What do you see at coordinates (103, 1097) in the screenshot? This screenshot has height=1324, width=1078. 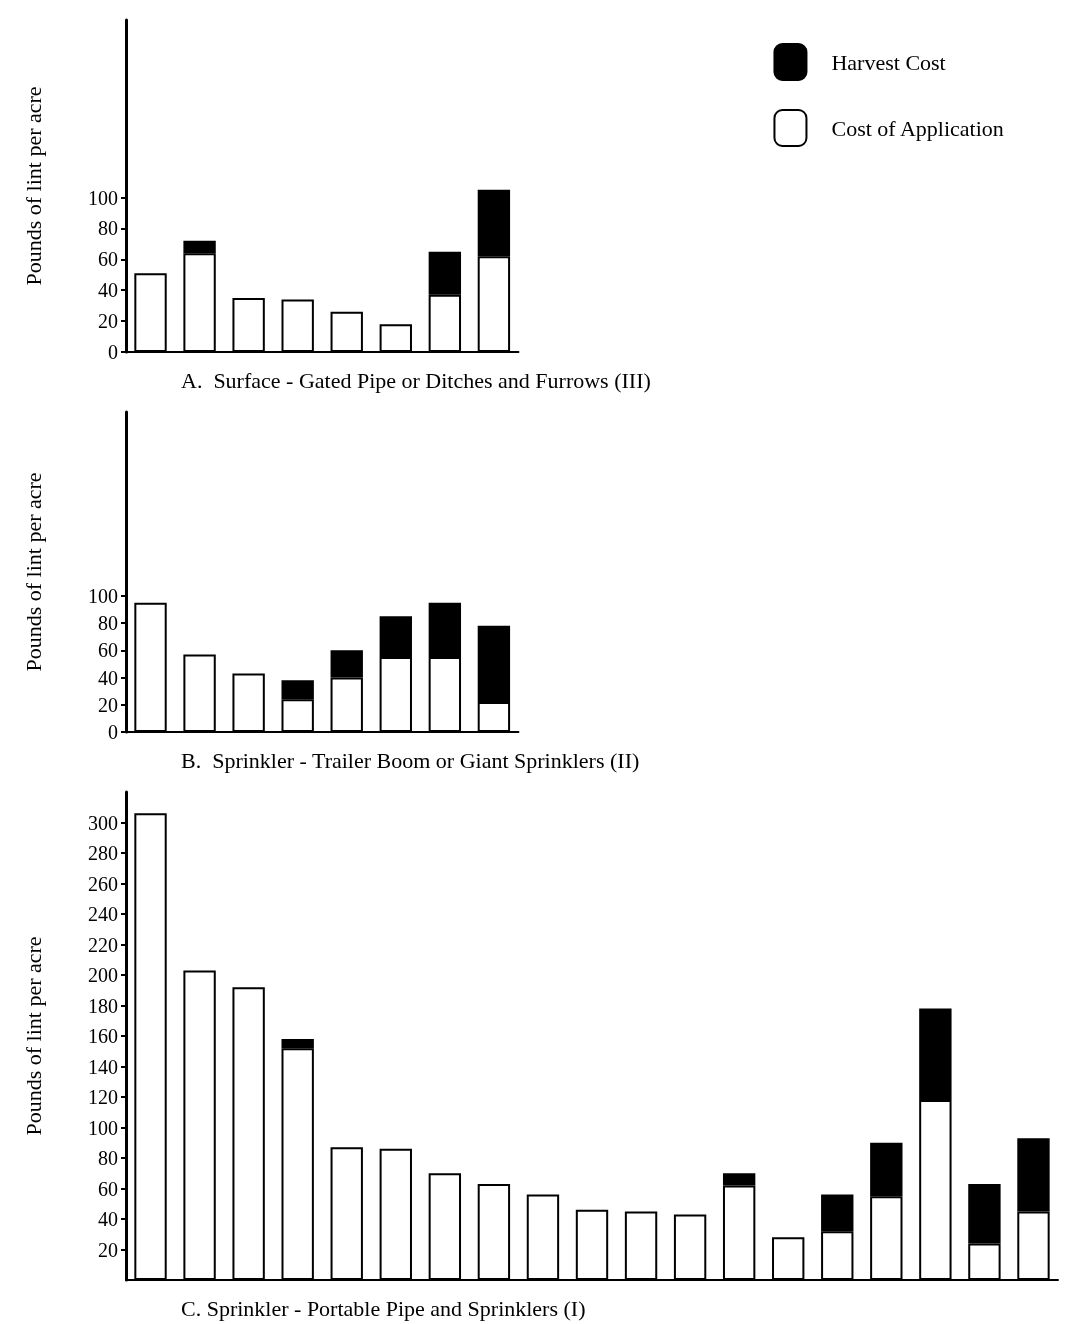 I see `y-tick-label: 120` at bounding box center [103, 1097].